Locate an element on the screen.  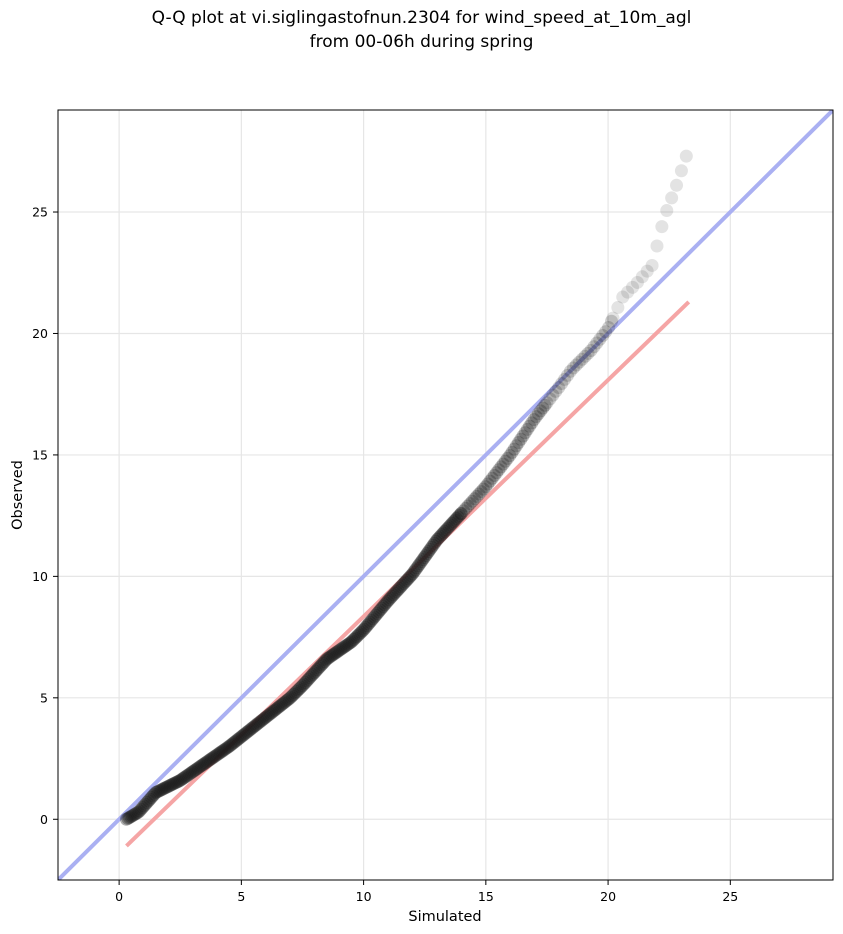
y-tick-label: 5 is located at coordinates (44, 697).